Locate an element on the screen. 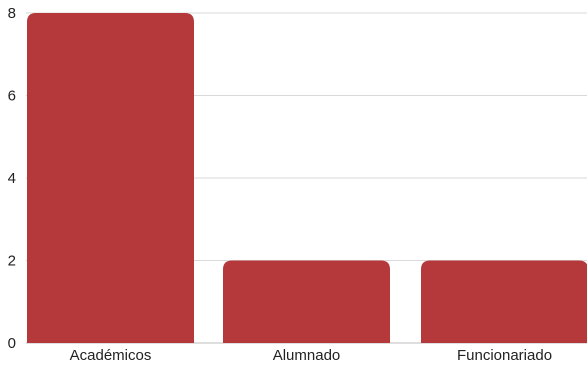 This screenshot has height=367, width=587. y-axis: 0 2 4 6 8 is located at coordinates (12, 178).